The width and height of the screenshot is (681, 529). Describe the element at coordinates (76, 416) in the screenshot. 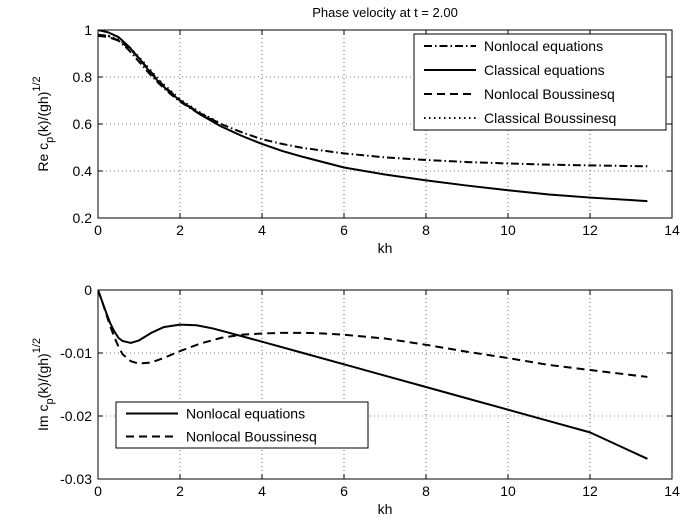

I see `y-tick-label: -0.02` at that location.